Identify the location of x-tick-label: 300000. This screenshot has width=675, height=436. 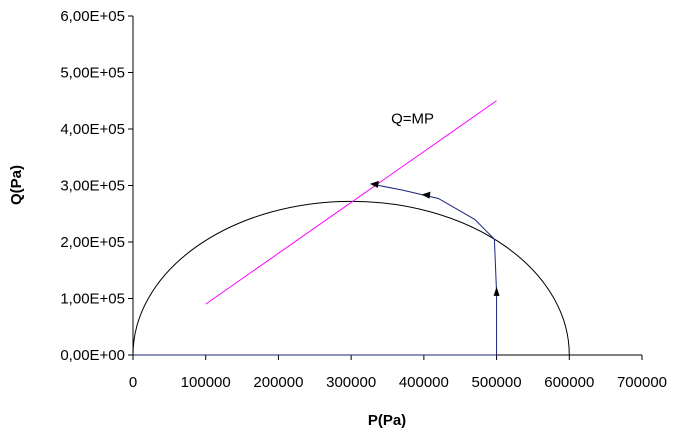
(351, 382).